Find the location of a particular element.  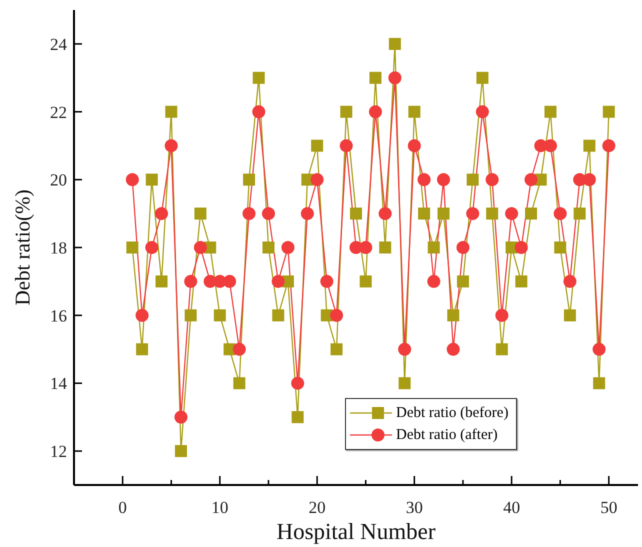

x-tick-label: 50 is located at coordinates (609, 507).